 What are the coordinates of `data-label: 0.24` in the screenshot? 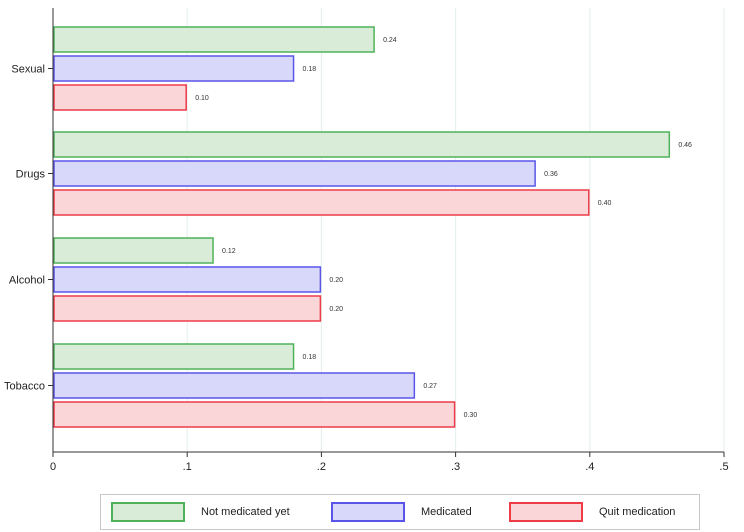 It's located at (390, 40).